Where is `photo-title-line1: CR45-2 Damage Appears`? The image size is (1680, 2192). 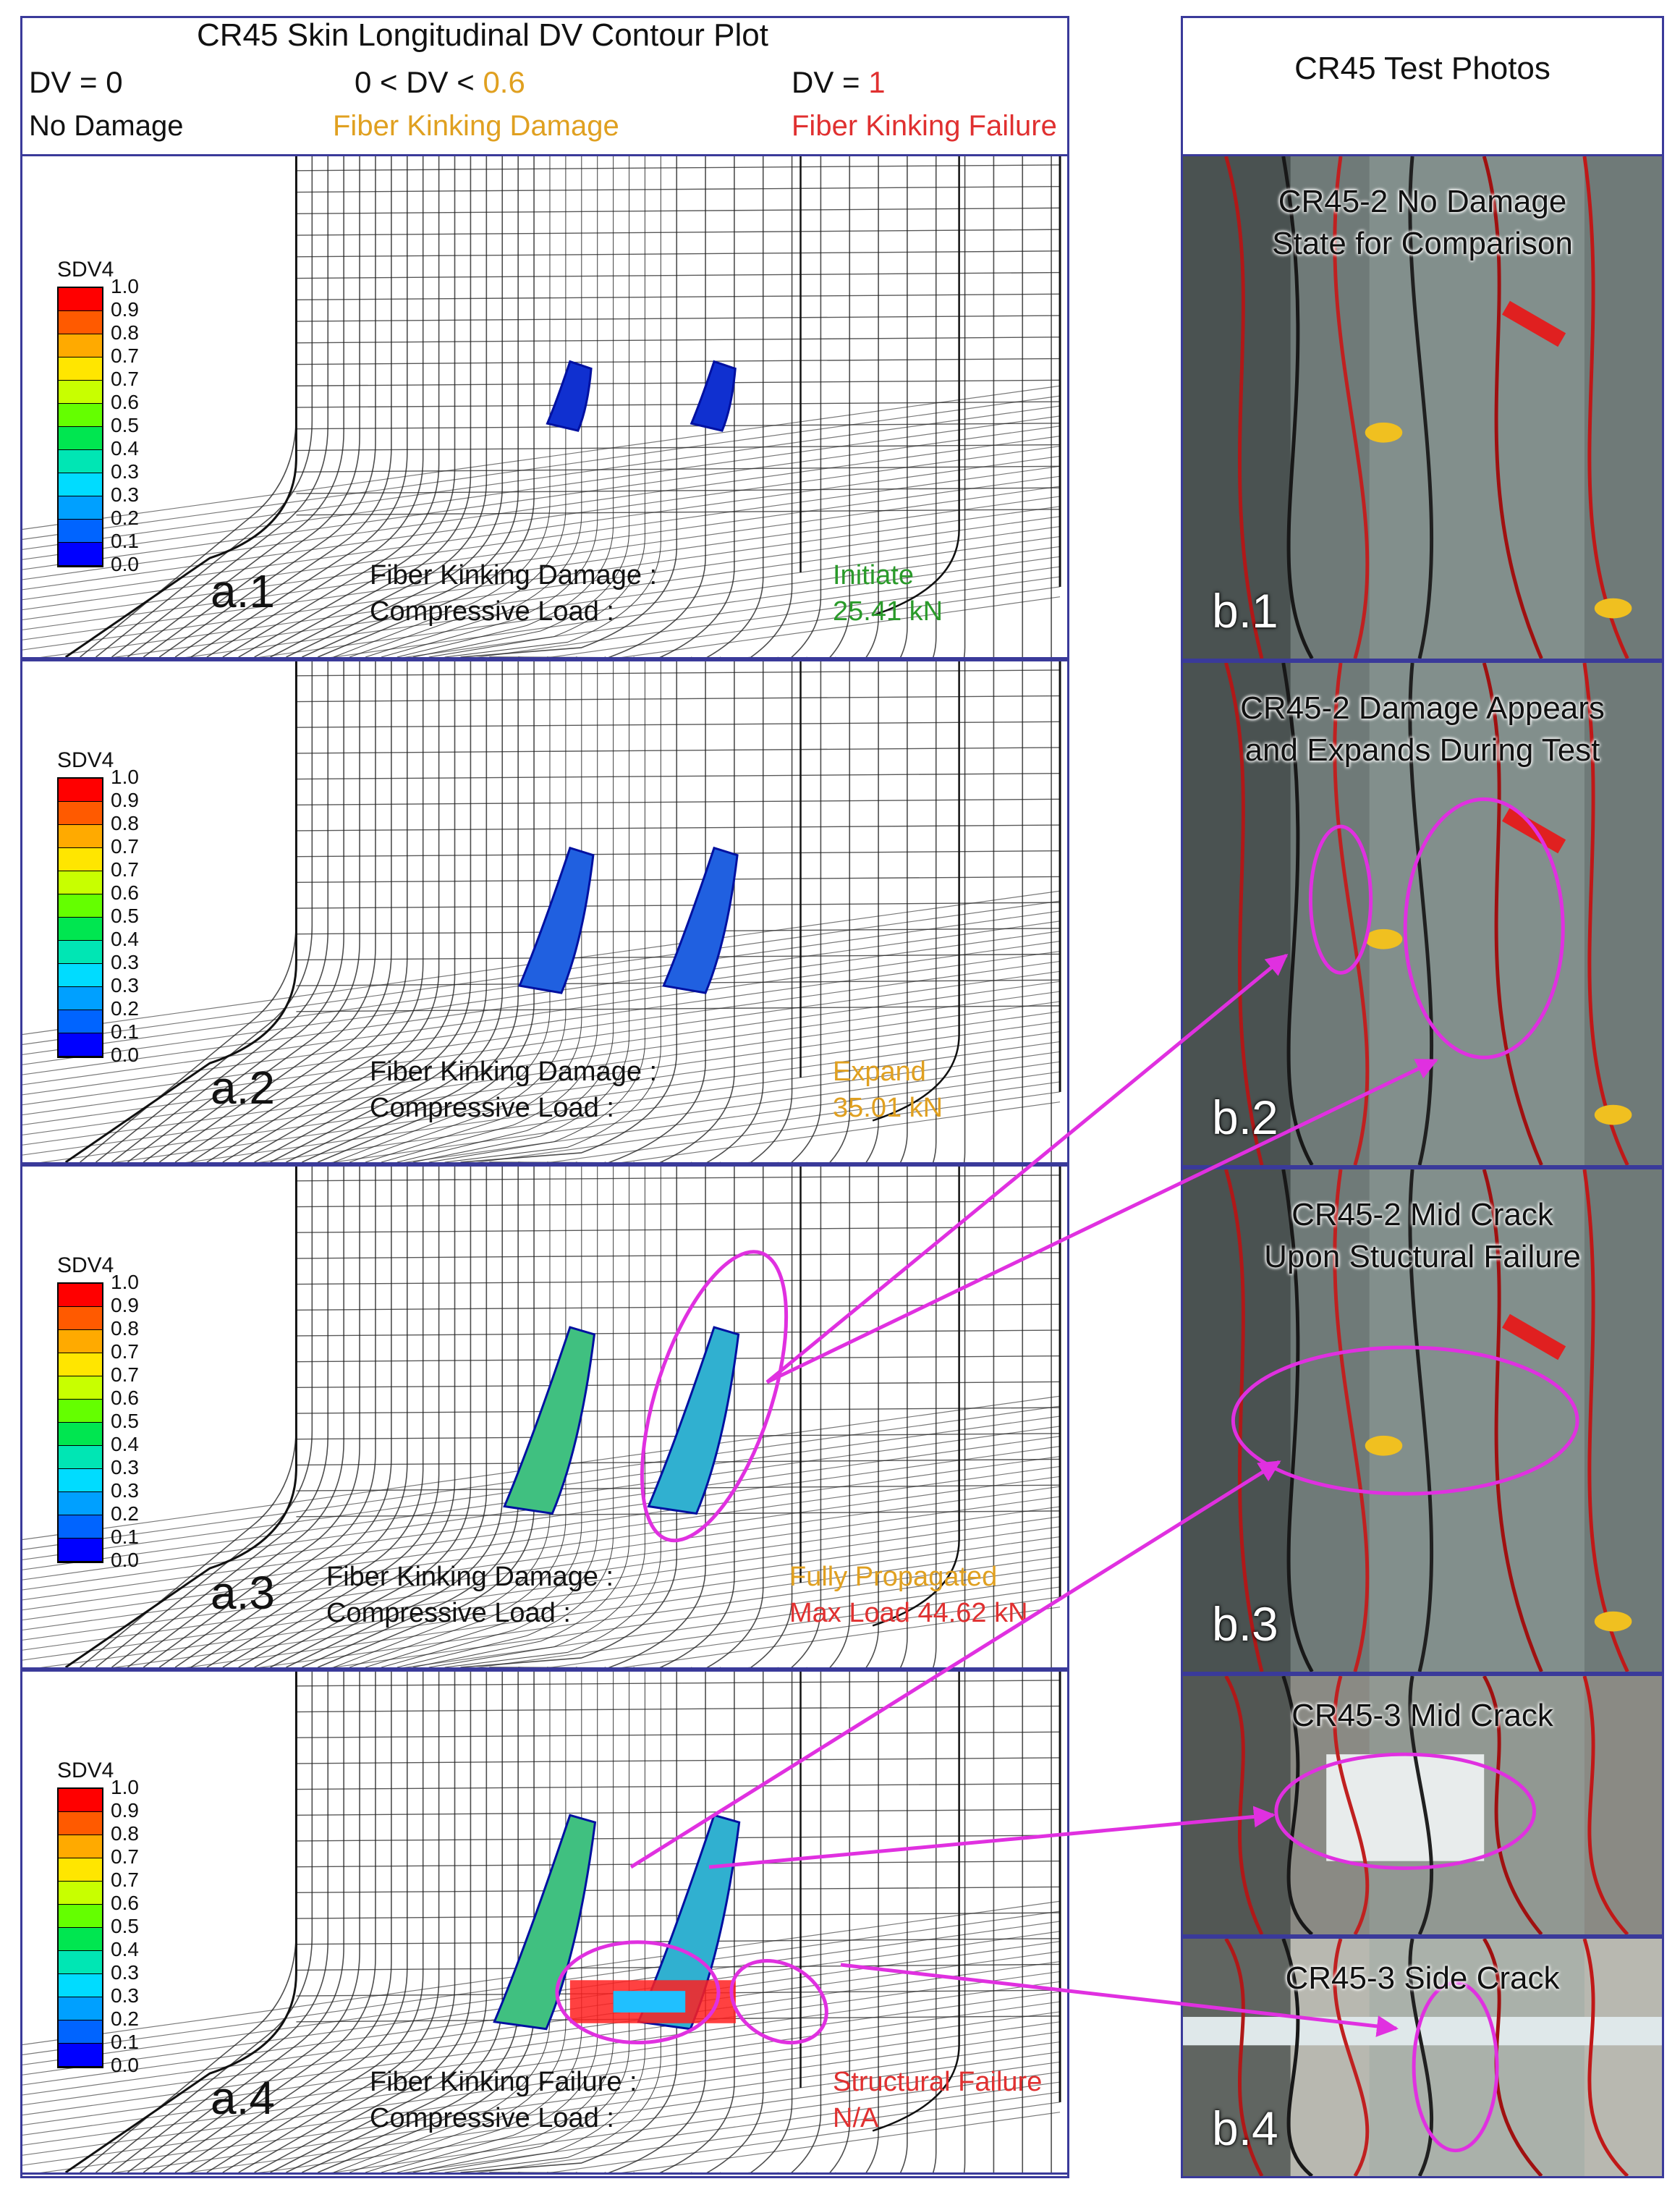 photo-title-line1: CR45-2 Damage Appears is located at coordinates (1422, 708).